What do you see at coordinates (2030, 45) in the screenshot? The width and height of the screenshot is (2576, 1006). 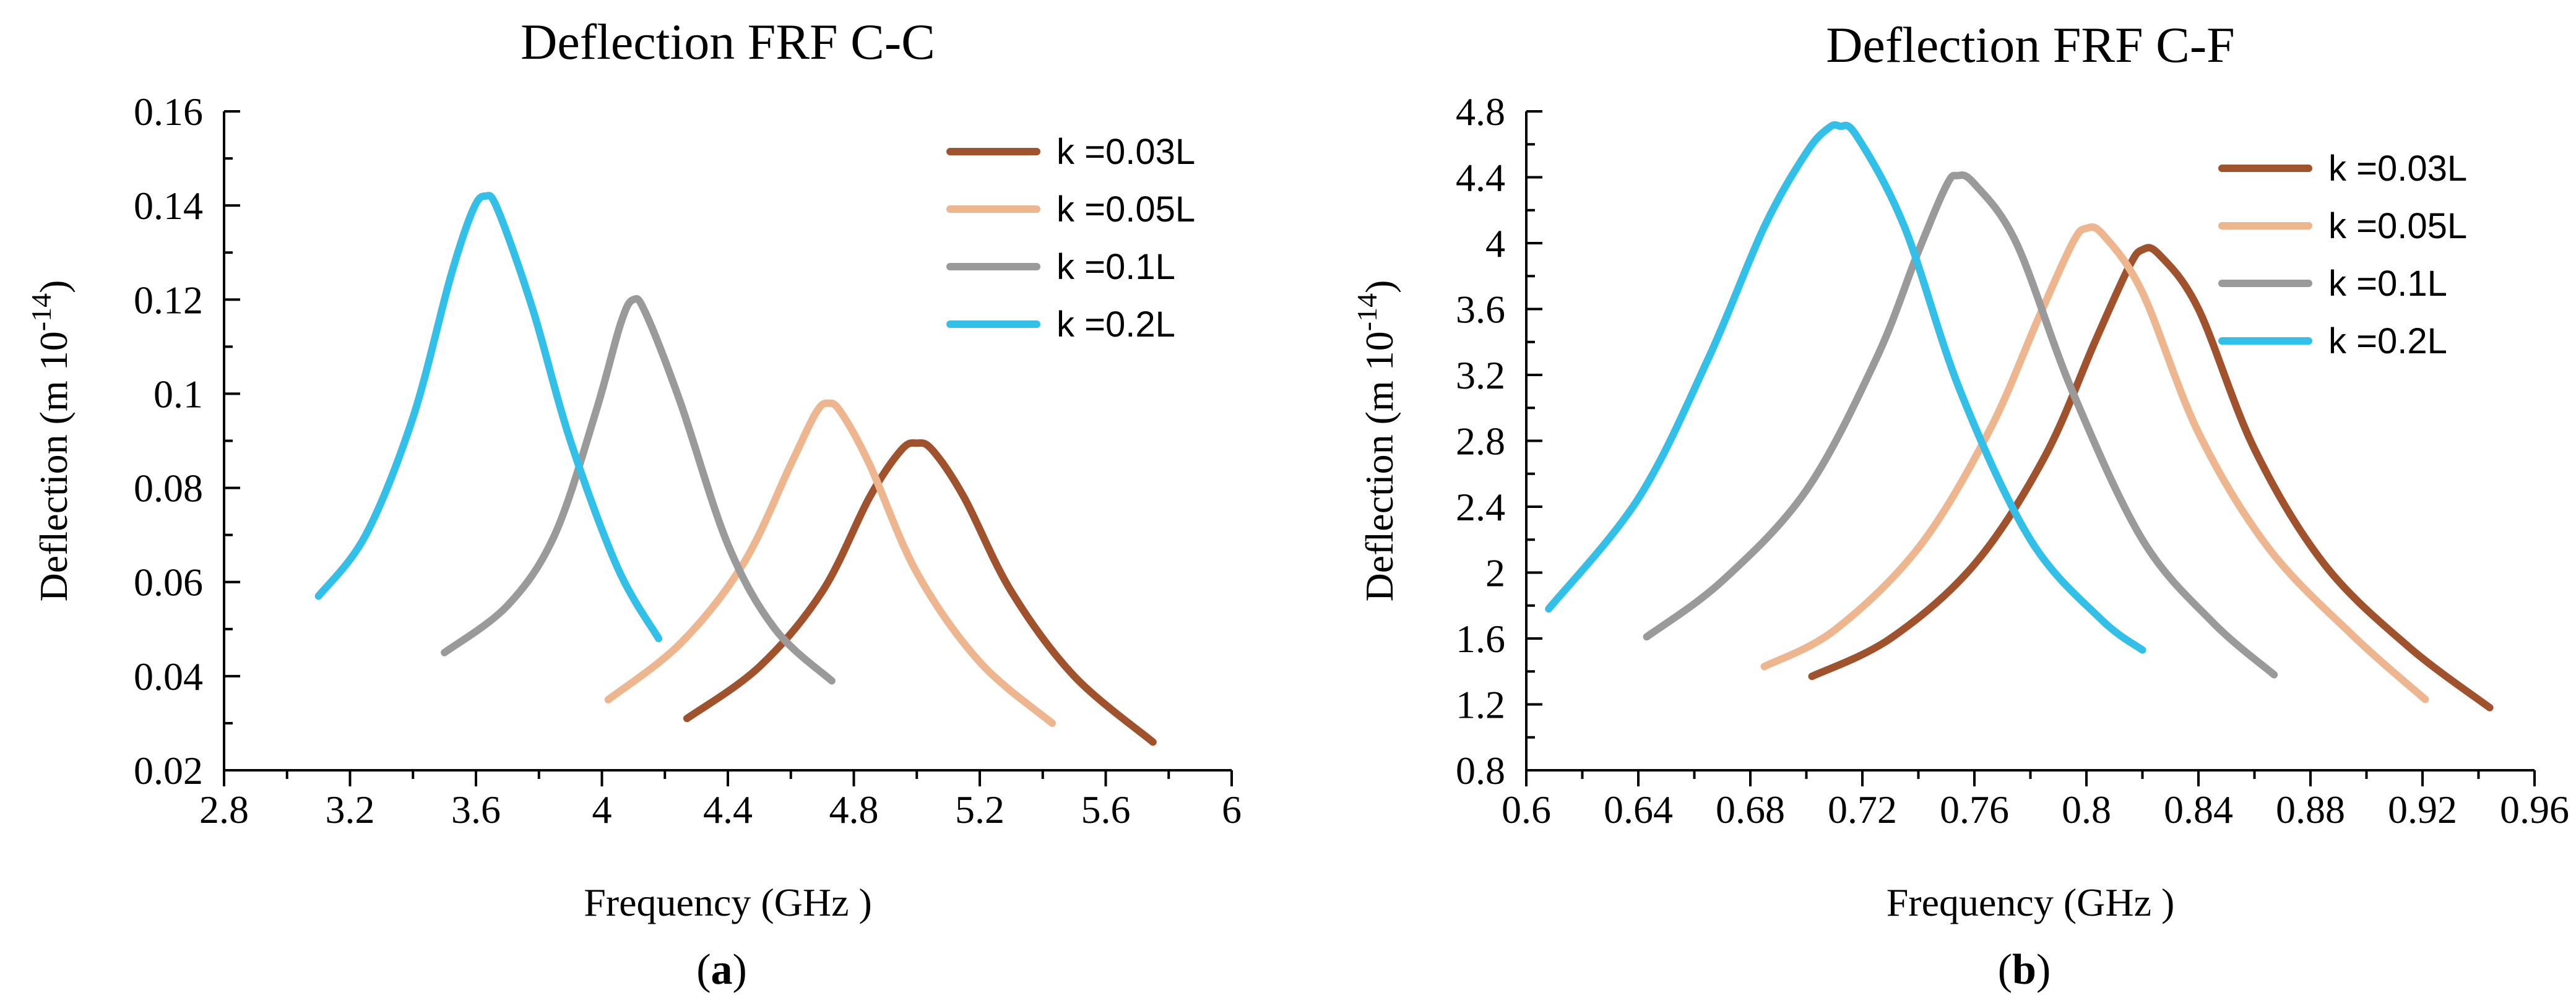 I see `chart-title: Deflection FRF C-F` at bounding box center [2030, 45].